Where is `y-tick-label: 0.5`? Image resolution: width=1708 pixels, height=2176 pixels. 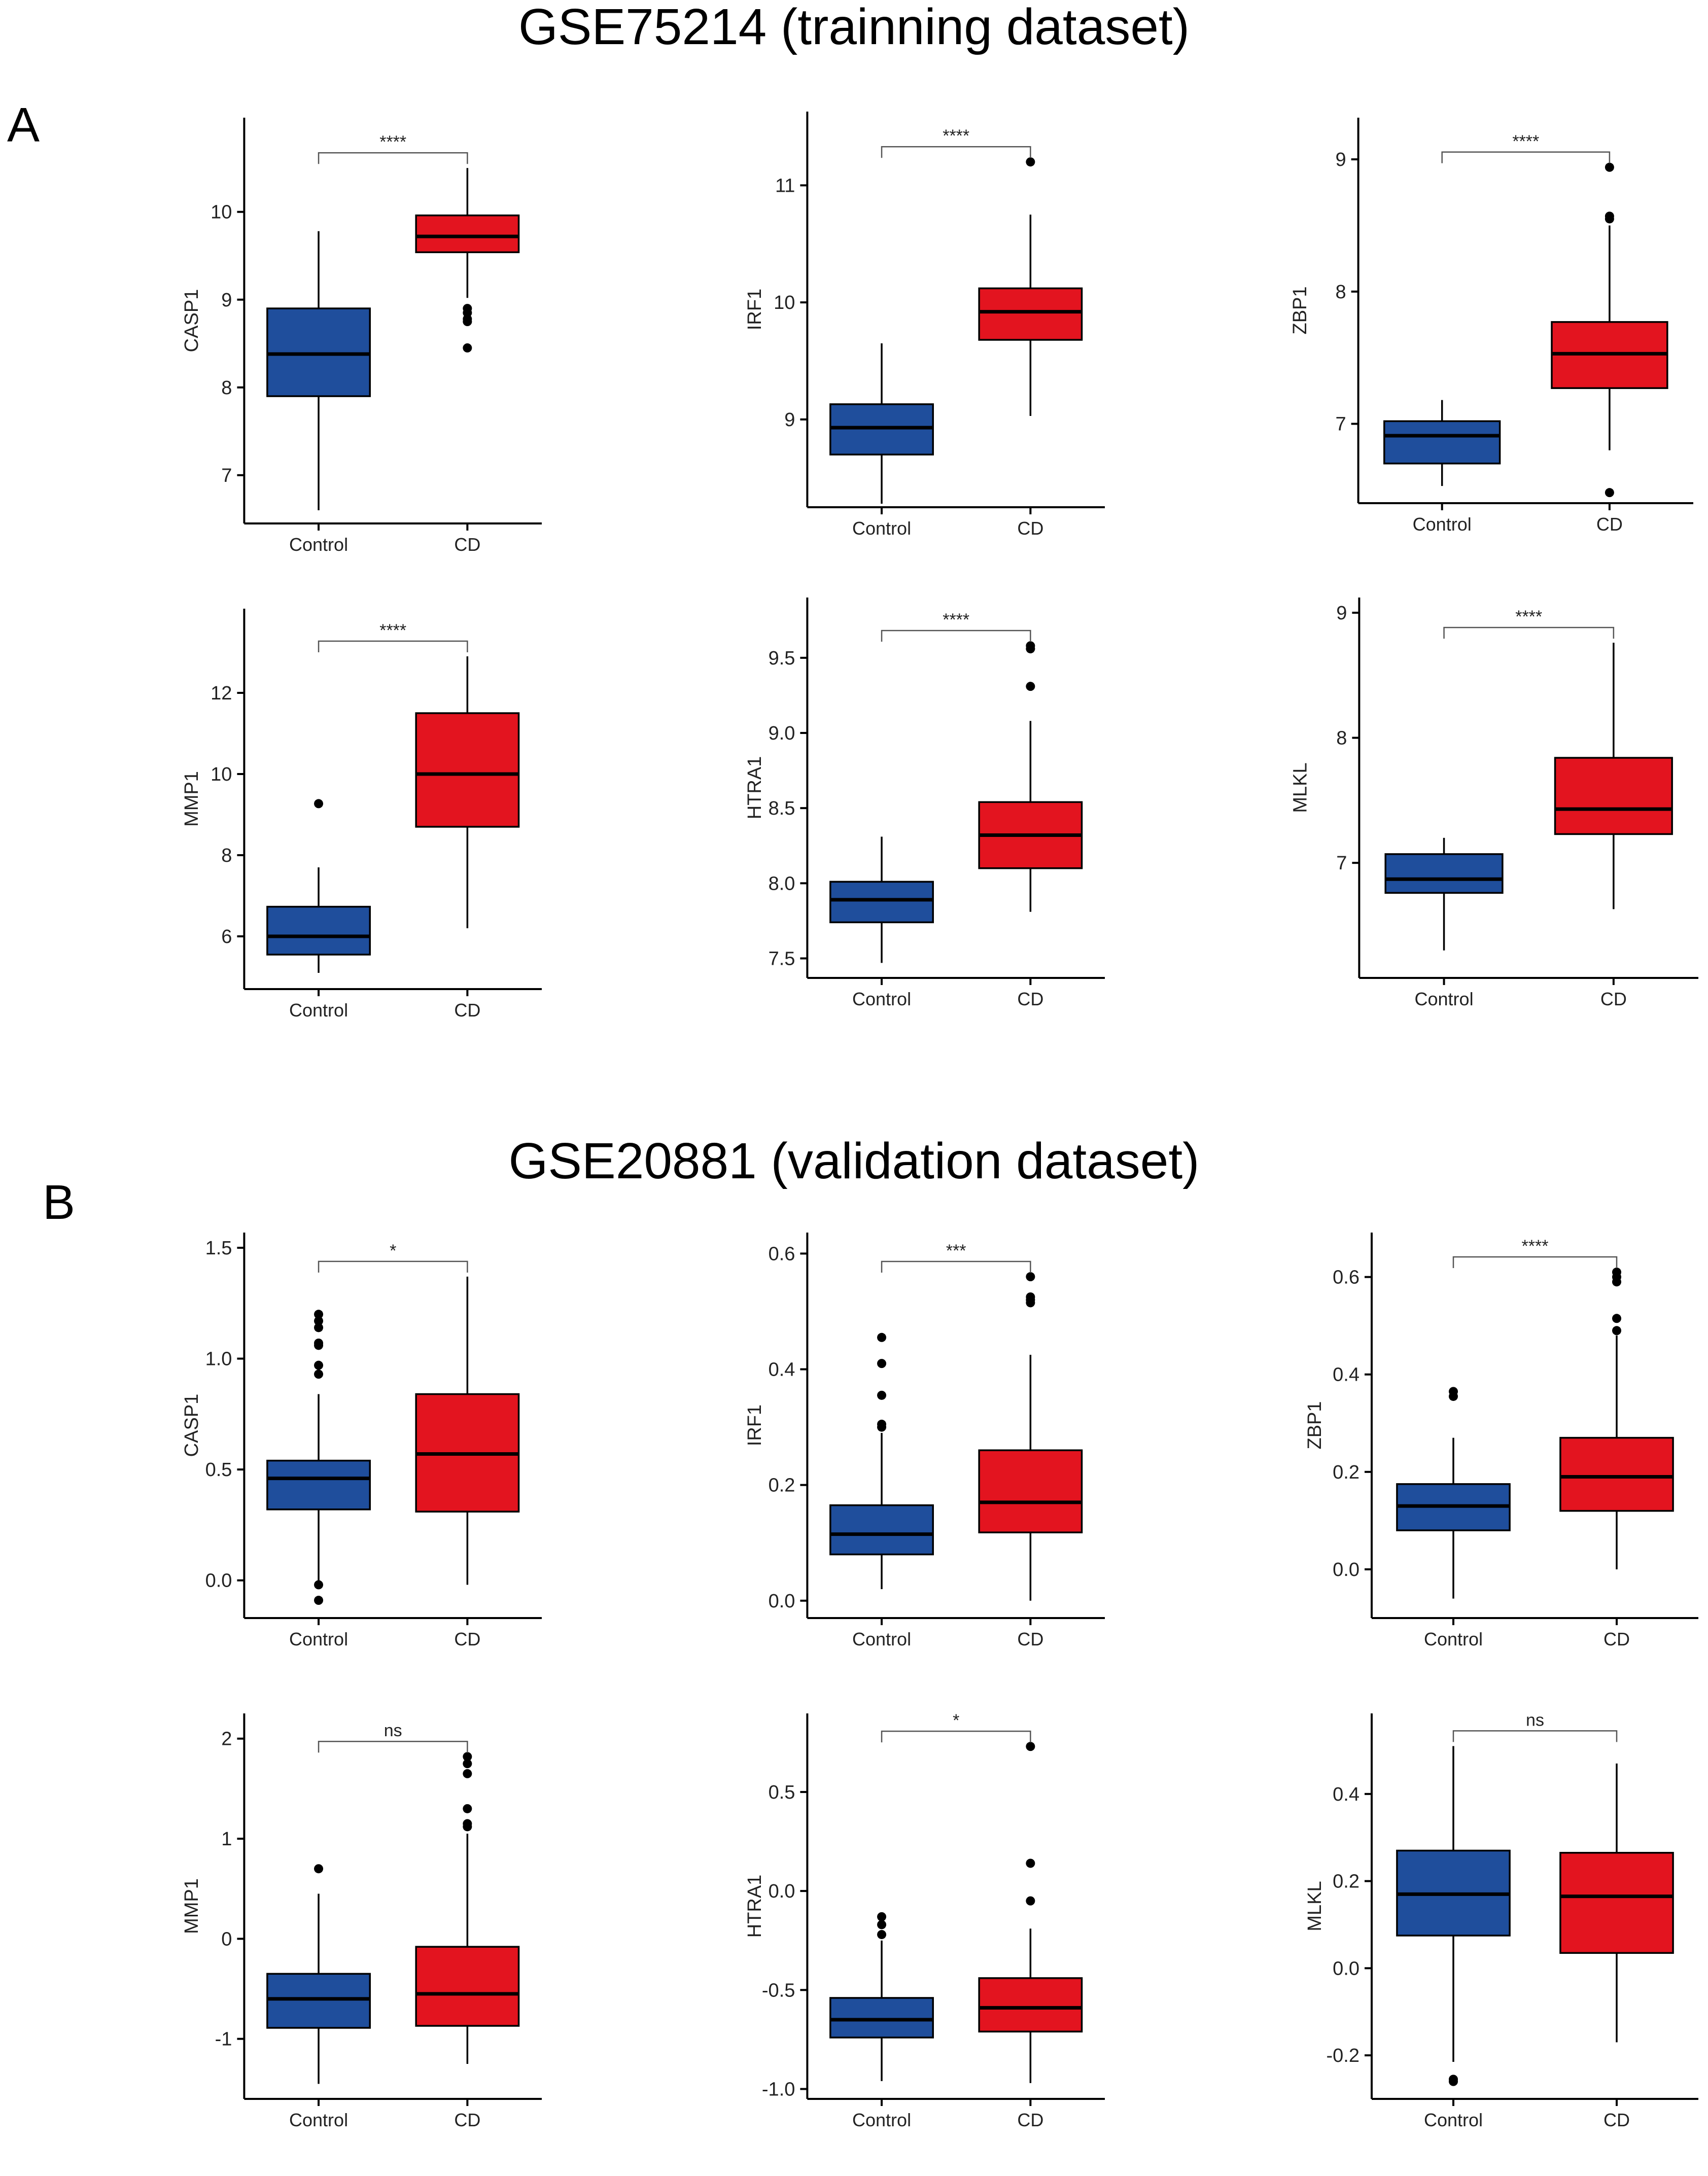
y-tick-label: 0.5 is located at coordinates (782, 1792).